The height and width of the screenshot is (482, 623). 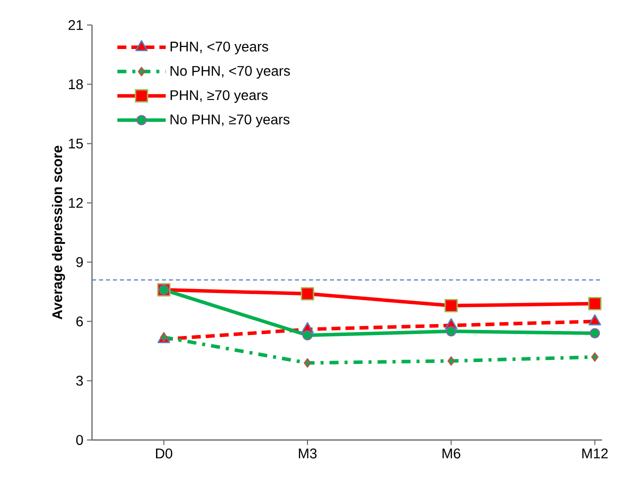 I want to click on y-tick-label: 6, so click(x=79, y=321).